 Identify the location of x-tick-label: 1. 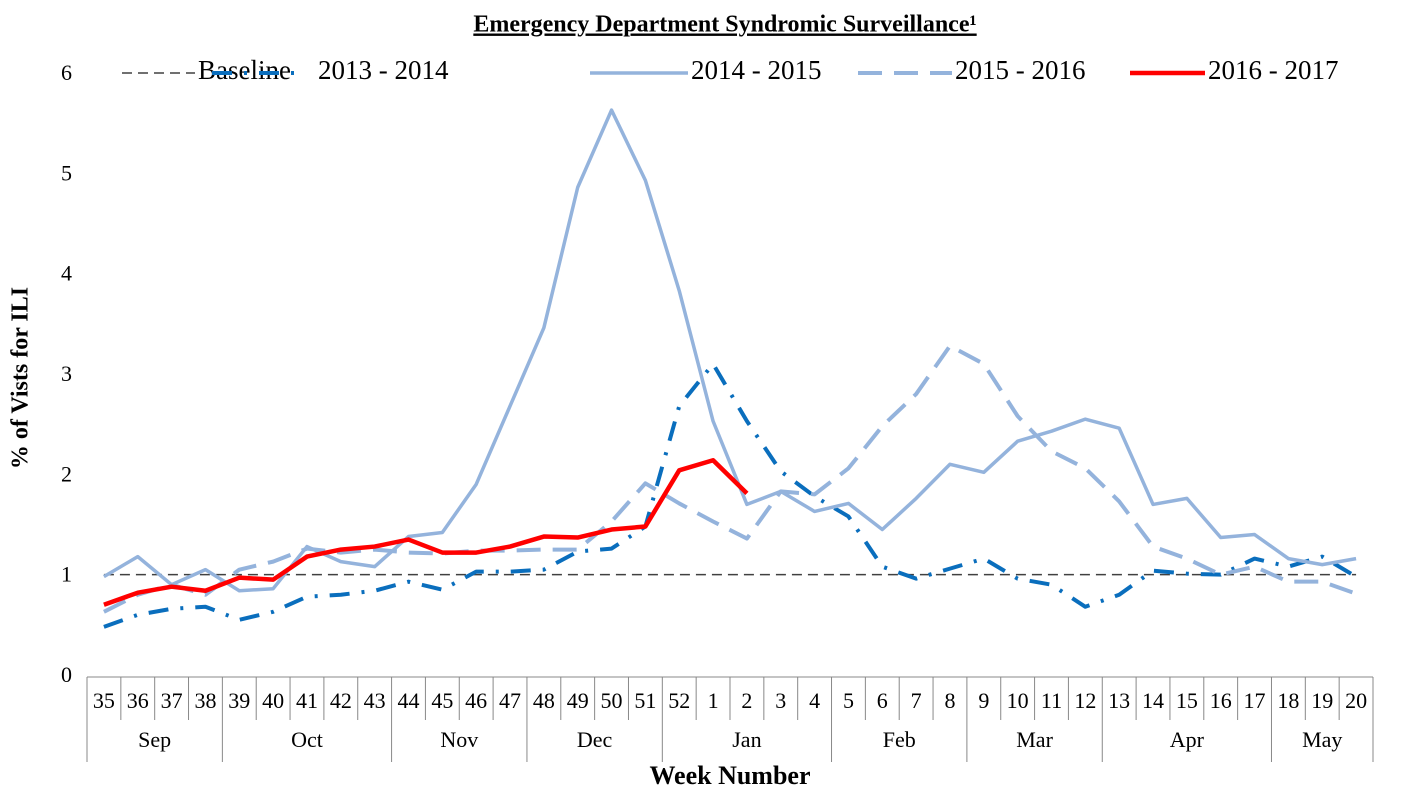
(713, 700).